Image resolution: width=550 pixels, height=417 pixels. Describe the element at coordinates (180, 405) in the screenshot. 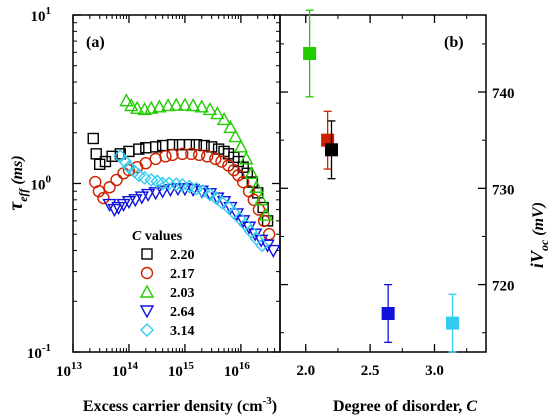

I see `panel-a-xlabel: Excess carrier density (cm-3)` at that location.